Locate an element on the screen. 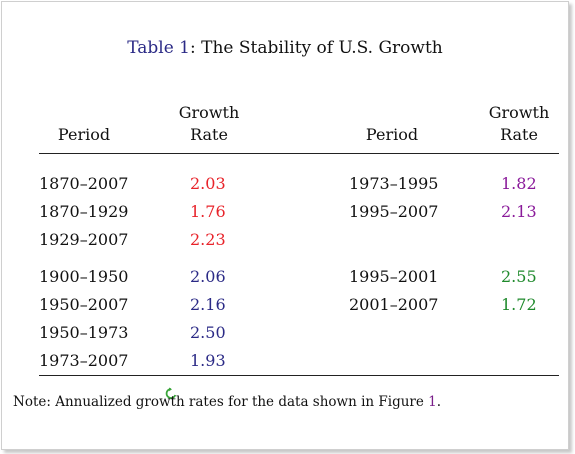  left-row-period: 1973–2007 is located at coordinates (84, 360).